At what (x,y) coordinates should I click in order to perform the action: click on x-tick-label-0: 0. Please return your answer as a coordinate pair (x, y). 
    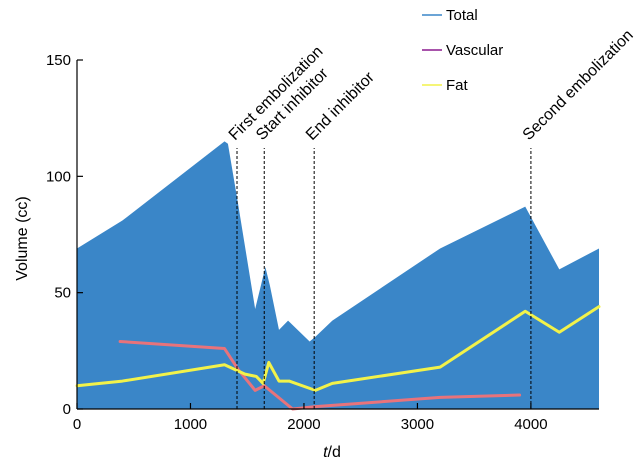
    Looking at the image, I should click on (77, 424).